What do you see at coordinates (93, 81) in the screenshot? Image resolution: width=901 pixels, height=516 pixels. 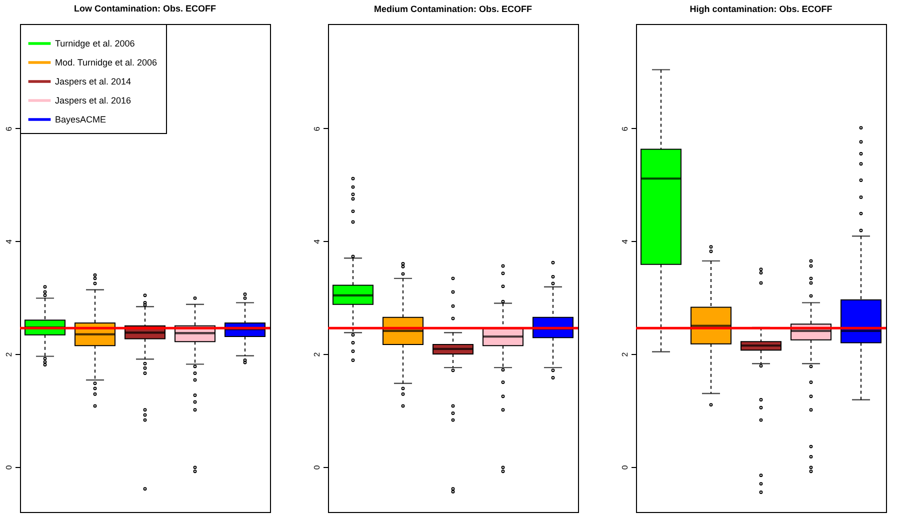 I see `legend-label: Jaspers et al. 2014` at bounding box center [93, 81].